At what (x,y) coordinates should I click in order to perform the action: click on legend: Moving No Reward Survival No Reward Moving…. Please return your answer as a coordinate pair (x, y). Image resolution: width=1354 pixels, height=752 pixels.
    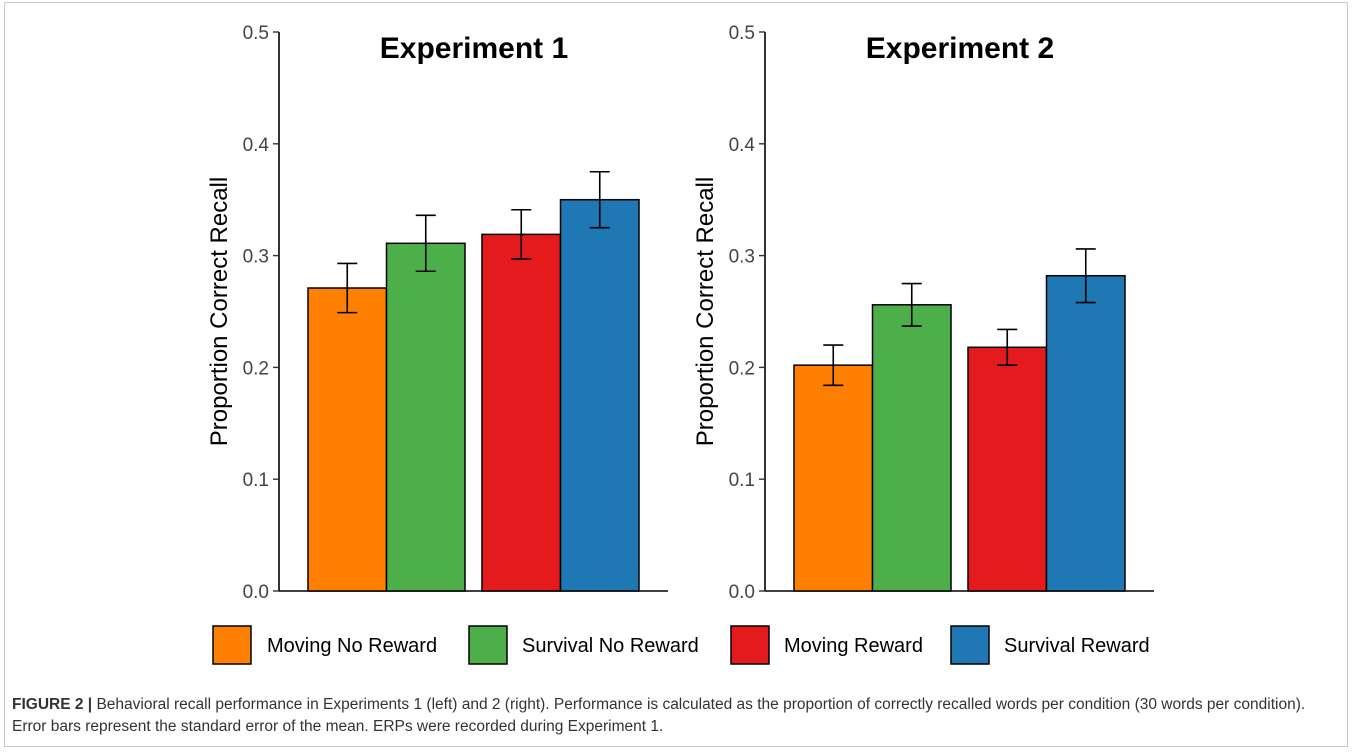
    Looking at the image, I should click on (681, 645).